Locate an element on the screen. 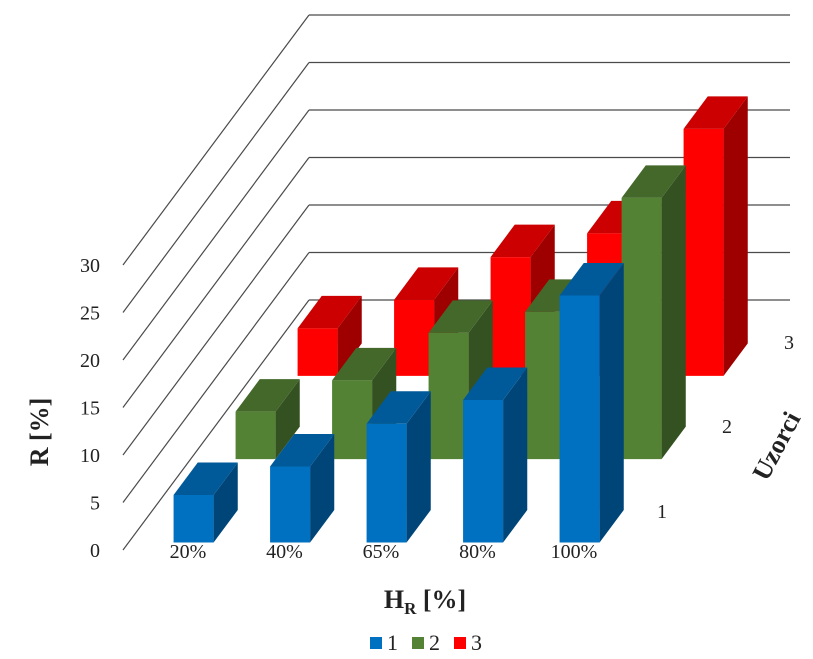 The width and height of the screenshot is (813, 659). y-tick-label: 15 is located at coordinates (90, 409).